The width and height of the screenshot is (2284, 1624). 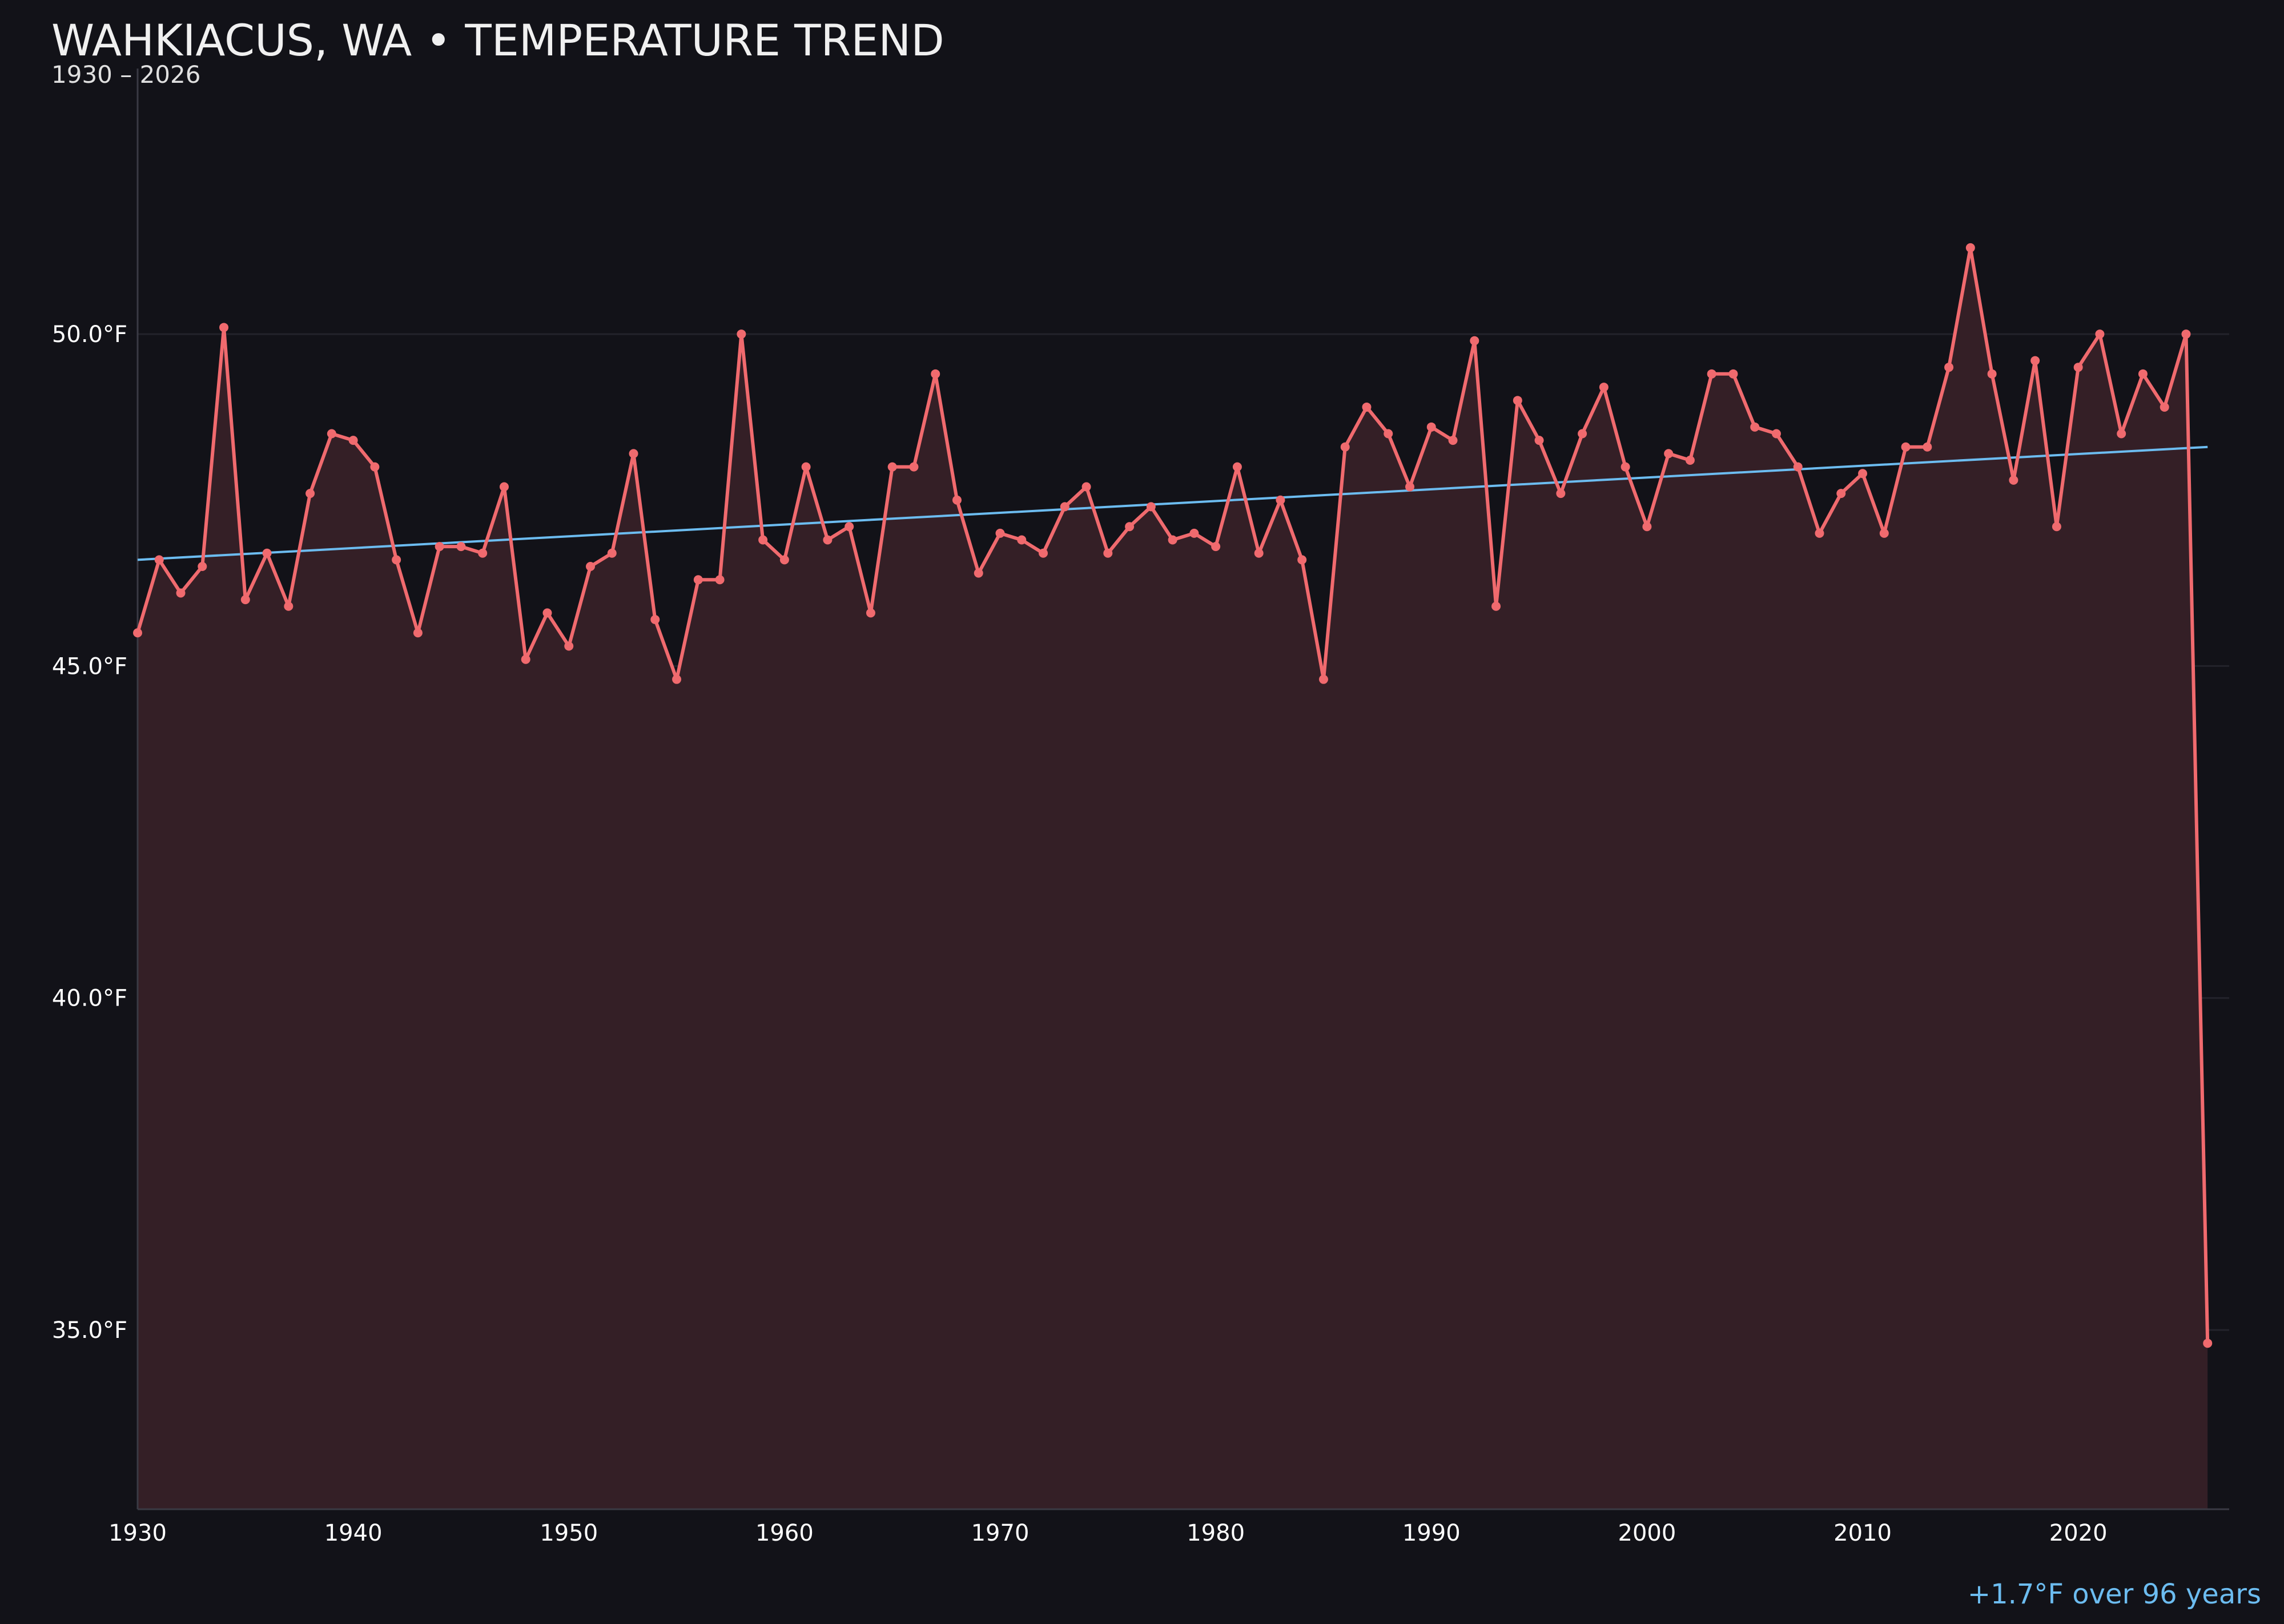 I want to click on y-tick-labels: 35.0°F 40.0°F 45.0°F 50.0°F, so click(x=89, y=832).